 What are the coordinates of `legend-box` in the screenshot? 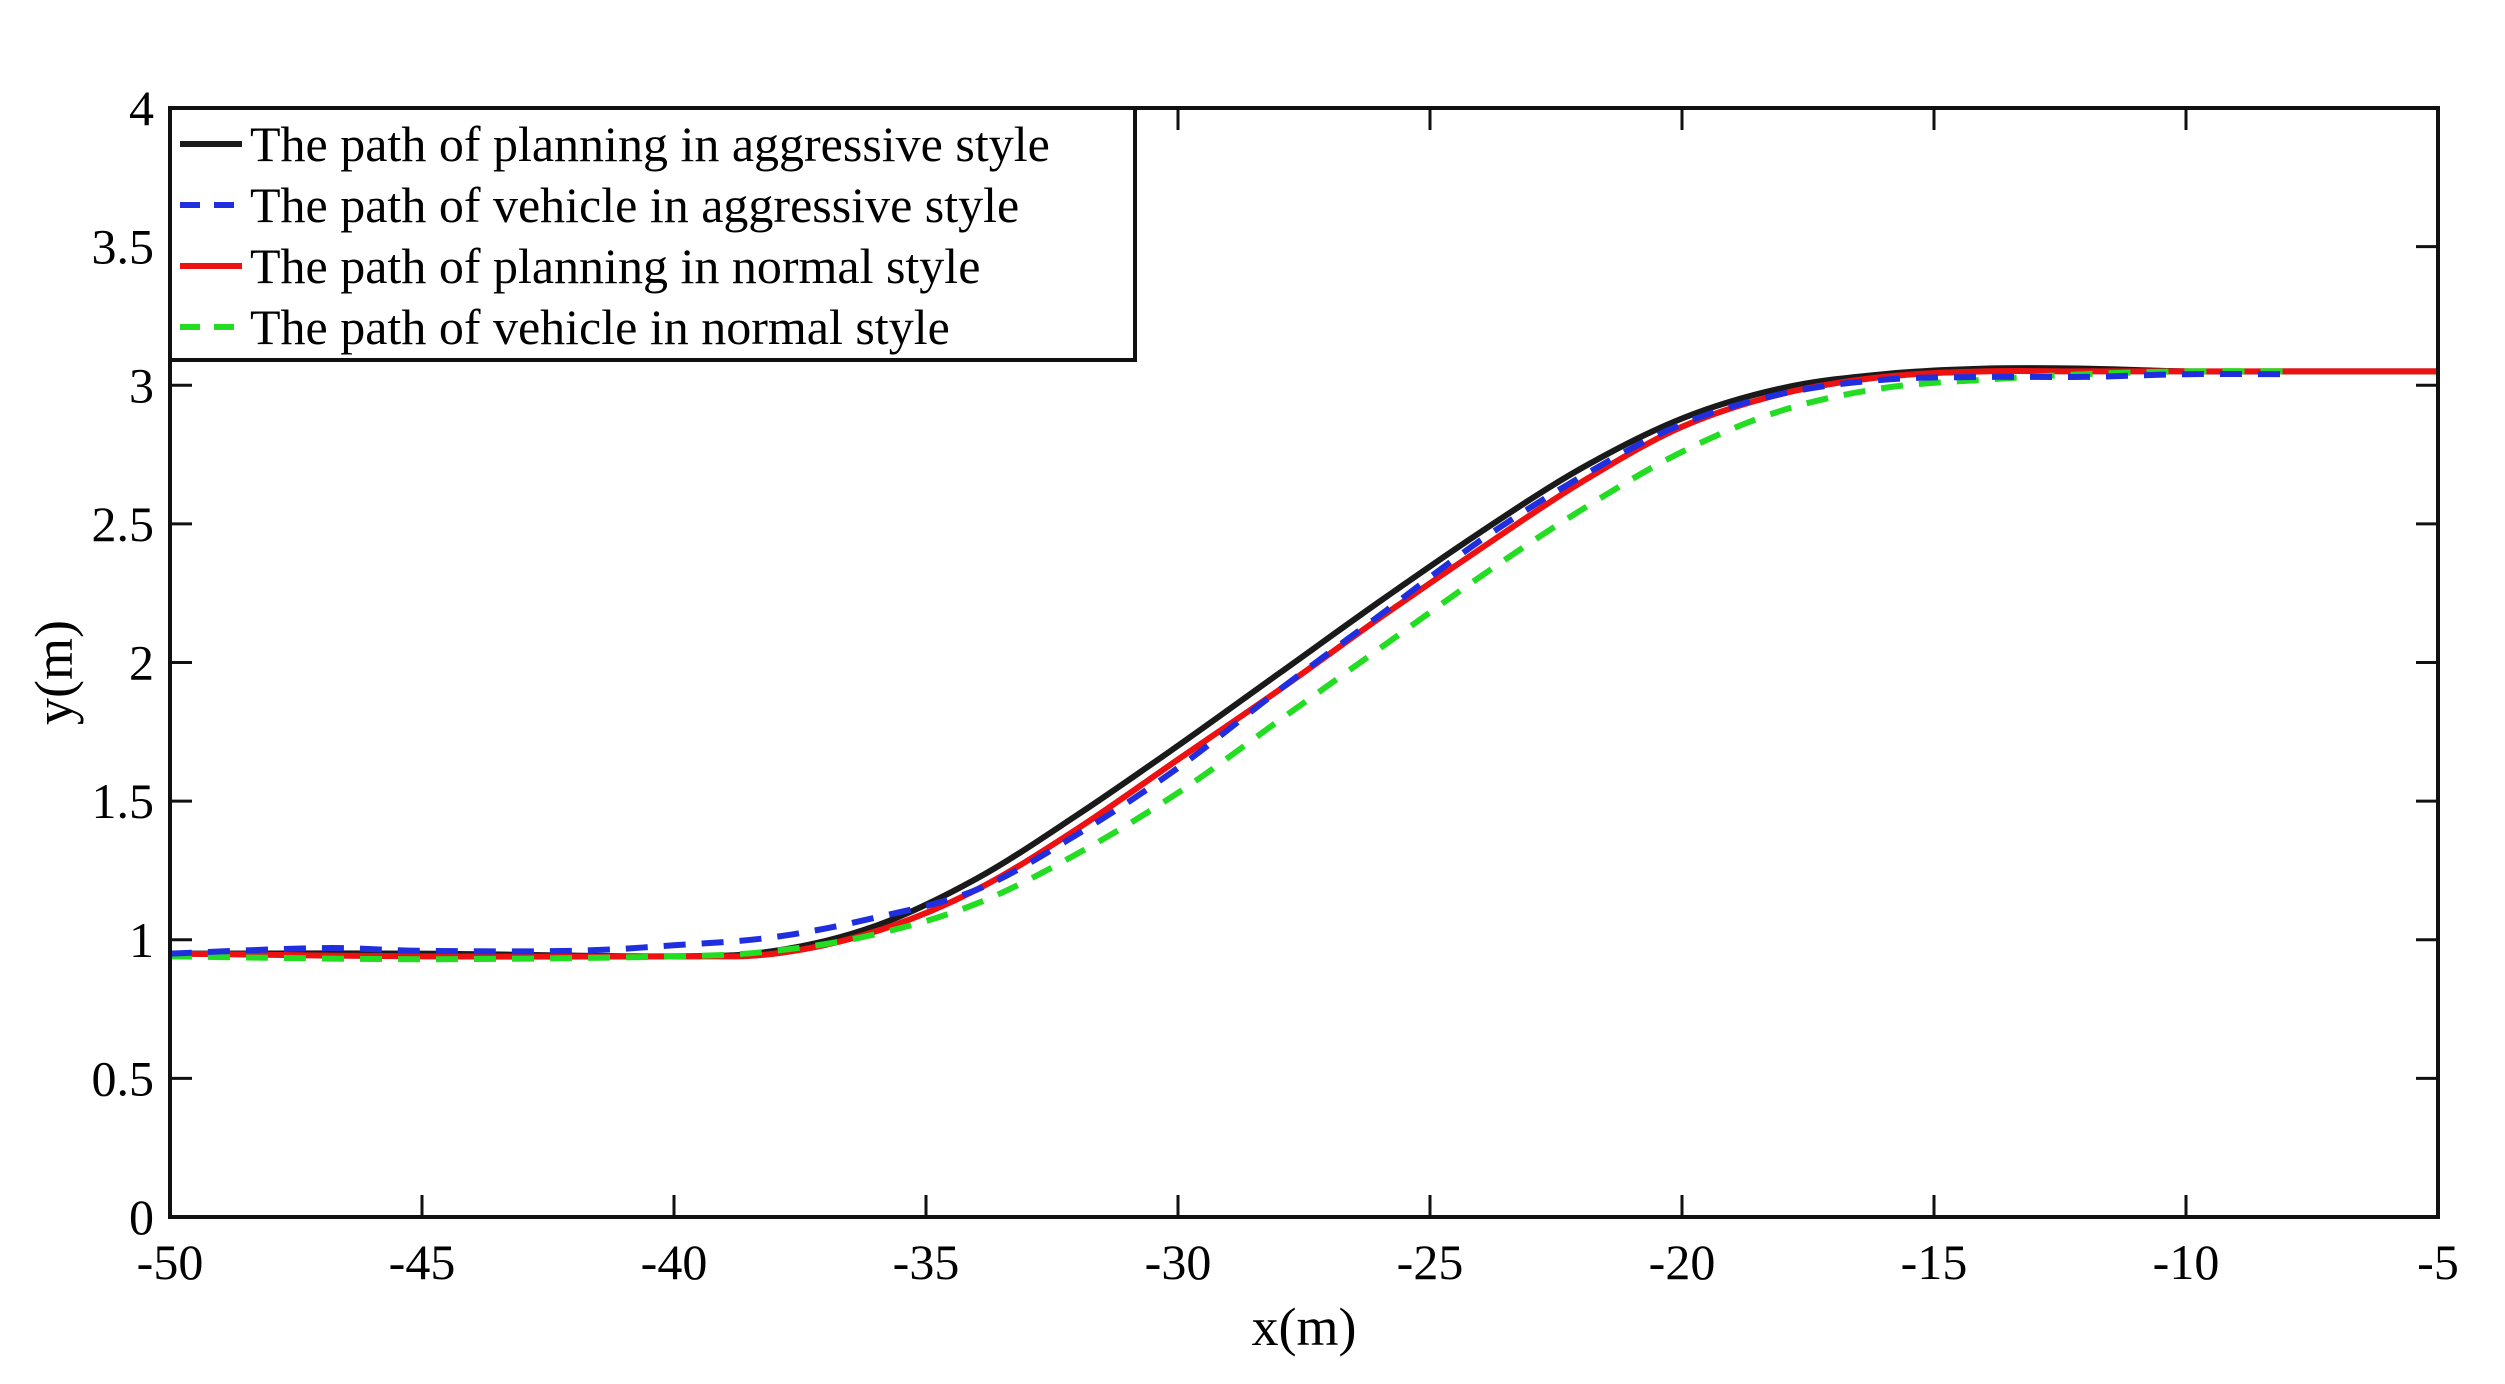 It's located at (652, 234).